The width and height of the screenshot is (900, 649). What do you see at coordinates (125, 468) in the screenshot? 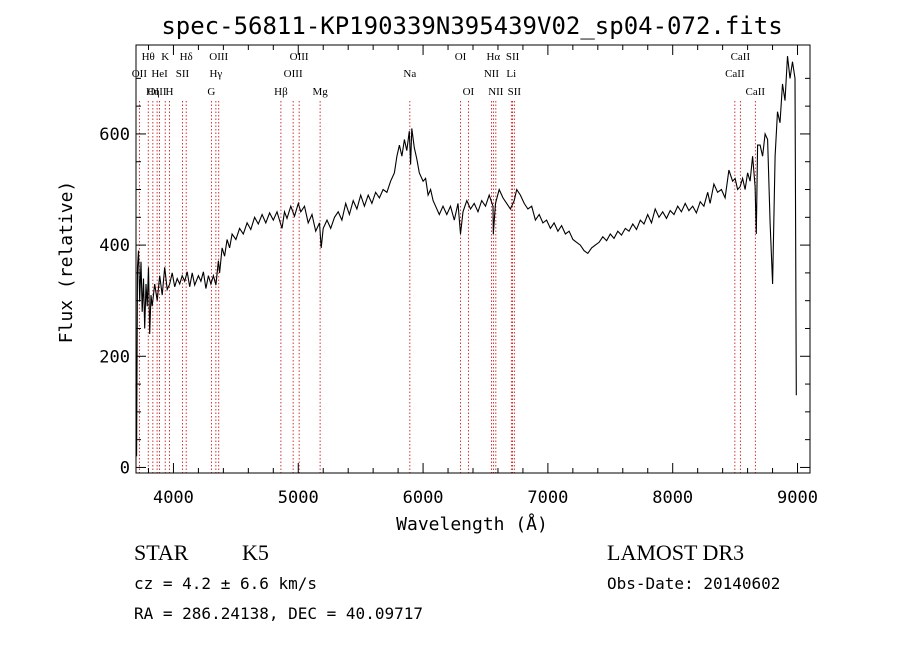
I see `y-tick-label: 0` at bounding box center [125, 468].